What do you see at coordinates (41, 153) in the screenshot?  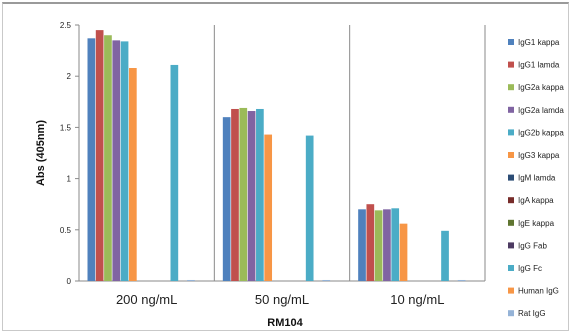 I see `y-axis-title: Abs (405nm)` at bounding box center [41, 153].